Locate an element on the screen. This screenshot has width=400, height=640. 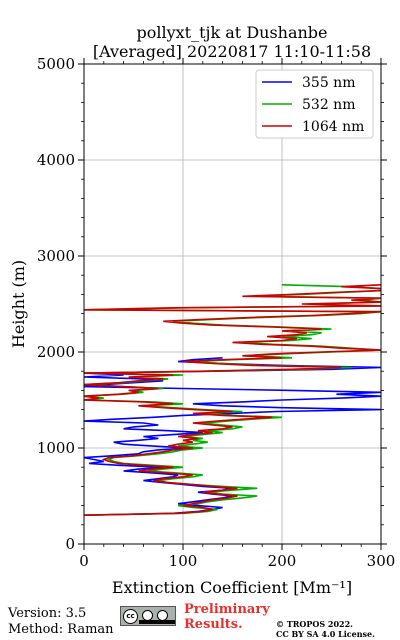
y-tick-label: 1000 is located at coordinates (56, 448).